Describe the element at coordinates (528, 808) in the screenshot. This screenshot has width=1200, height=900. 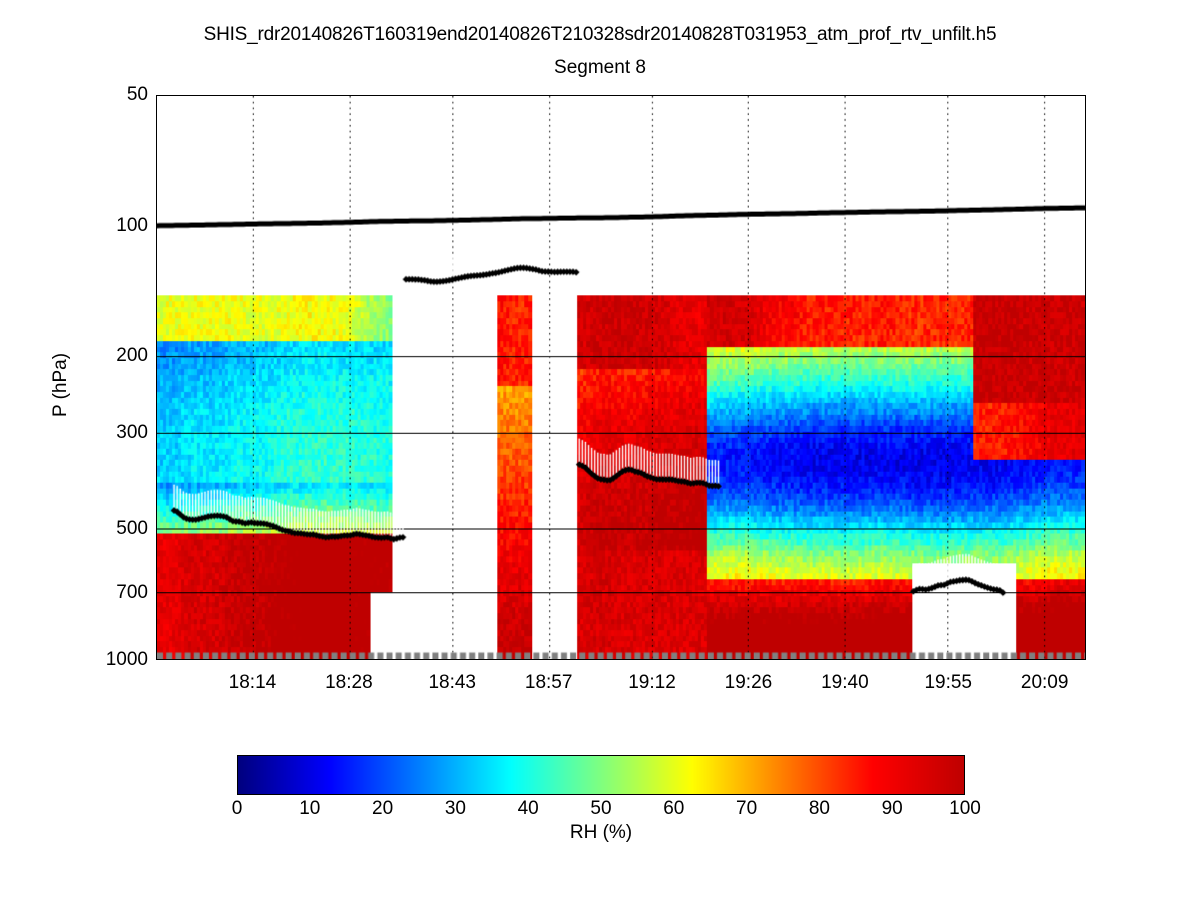
I see `colorbar-tick-40: 40` at that location.